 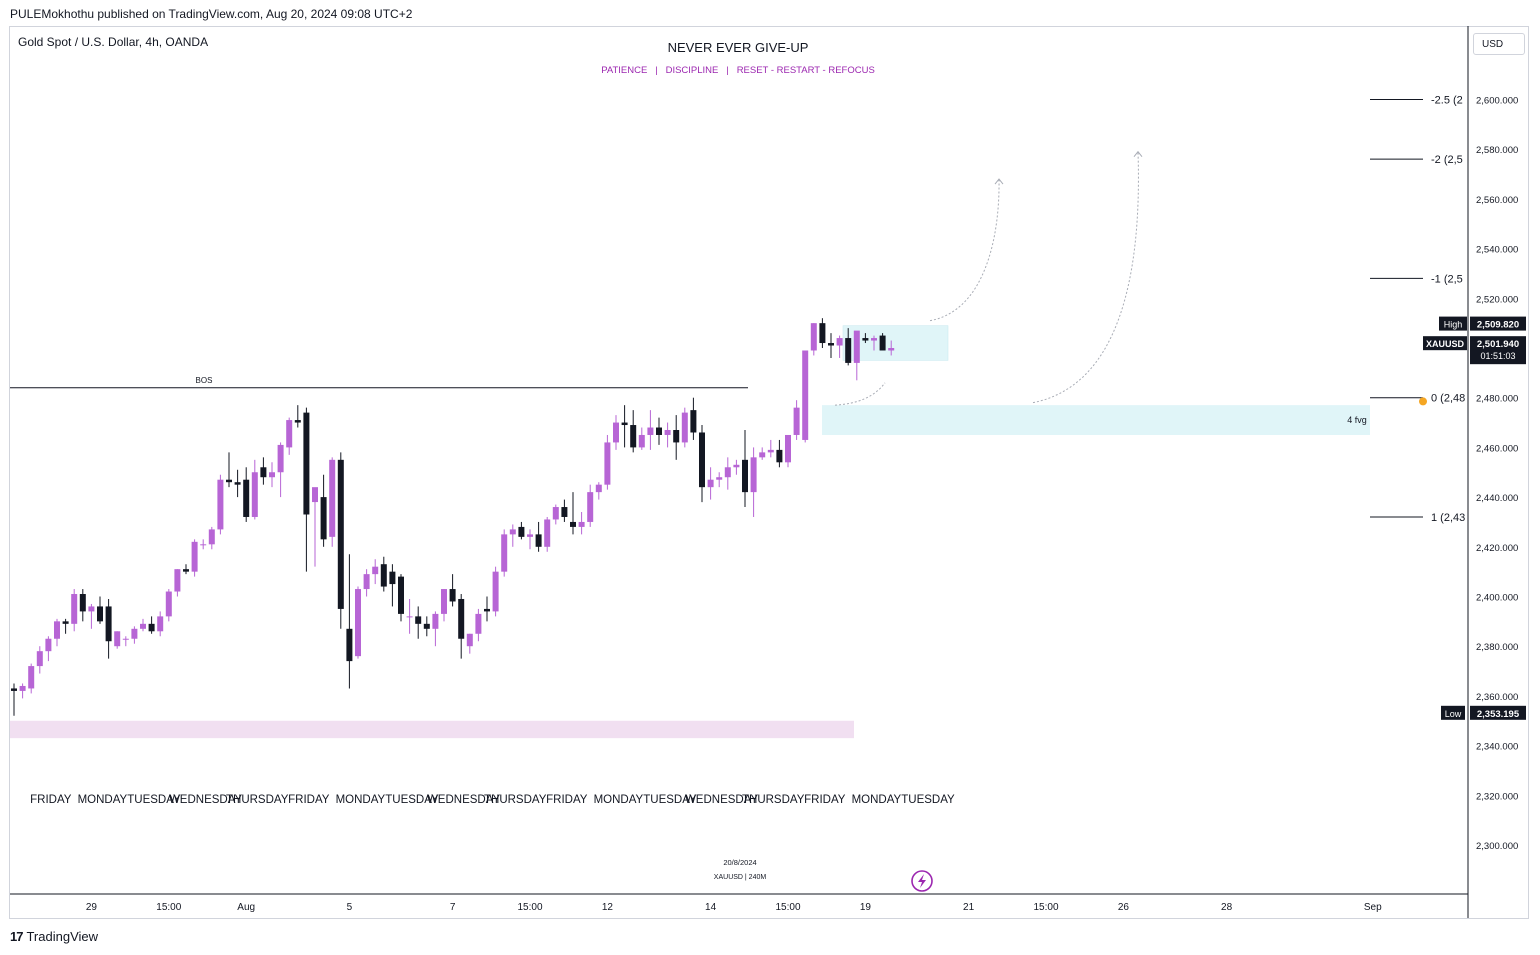 What do you see at coordinates (1499, 44) in the screenshot?
I see `currency-selector: USD` at bounding box center [1499, 44].